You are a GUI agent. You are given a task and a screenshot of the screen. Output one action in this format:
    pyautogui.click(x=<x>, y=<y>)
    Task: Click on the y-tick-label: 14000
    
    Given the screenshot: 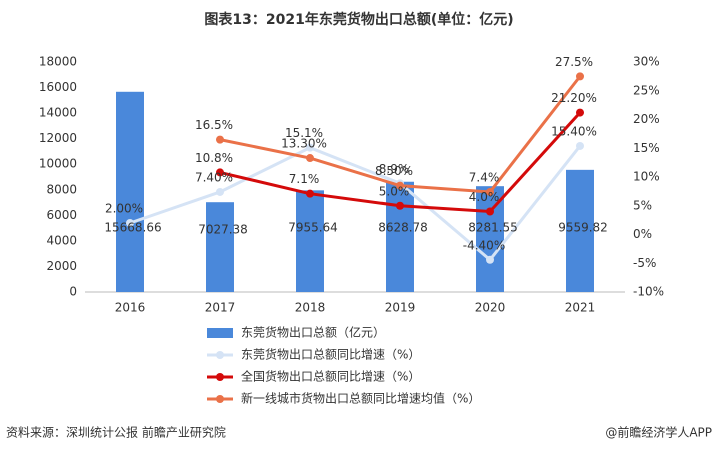 What is the action you would take?
    pyautogui.click(x=58, y=113)
    